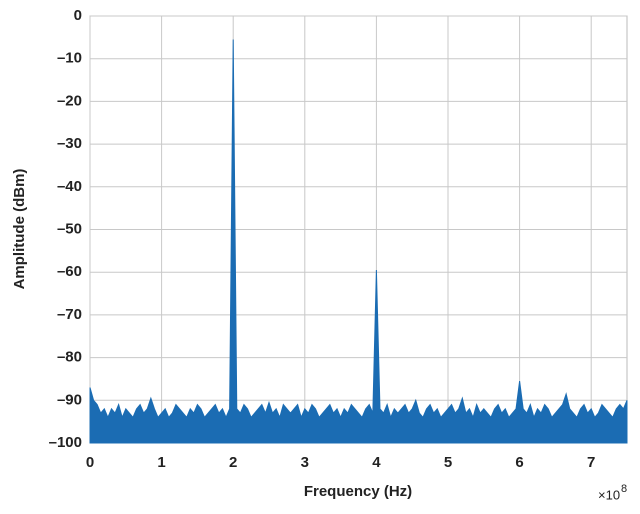 The height and width of the screenshot is (514, 640). Describe the element at coordinates (519, 462) in the screenshot. I see `x-tick-label: 6` at that location.